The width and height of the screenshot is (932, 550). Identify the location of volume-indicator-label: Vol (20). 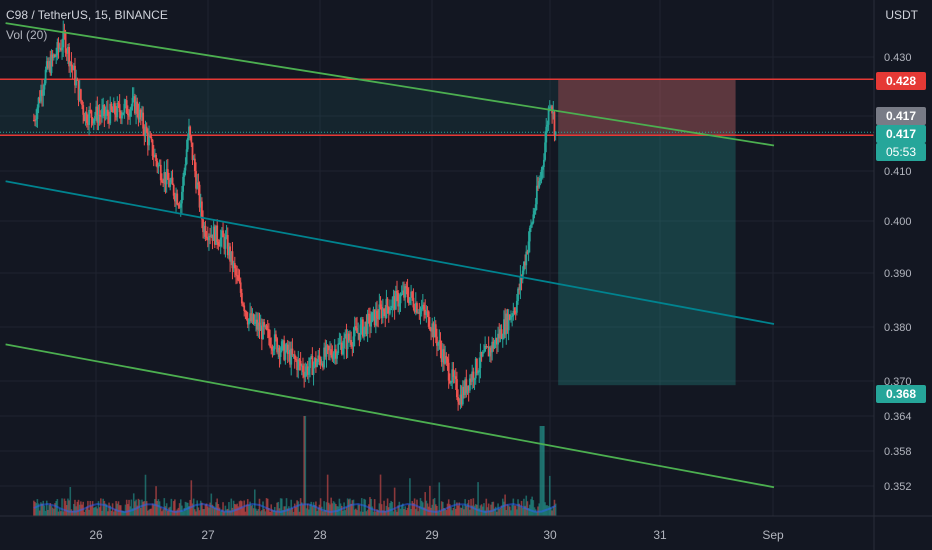
(27, 35).